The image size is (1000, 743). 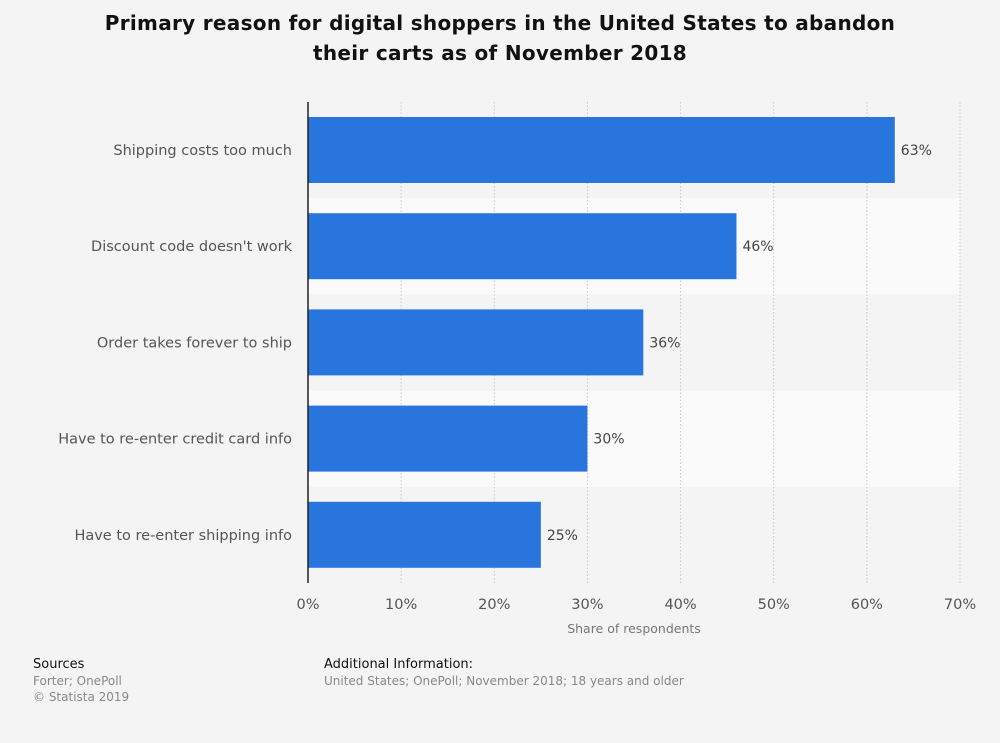 I want to click on data-label: 36%, so click(x=664, y=343).